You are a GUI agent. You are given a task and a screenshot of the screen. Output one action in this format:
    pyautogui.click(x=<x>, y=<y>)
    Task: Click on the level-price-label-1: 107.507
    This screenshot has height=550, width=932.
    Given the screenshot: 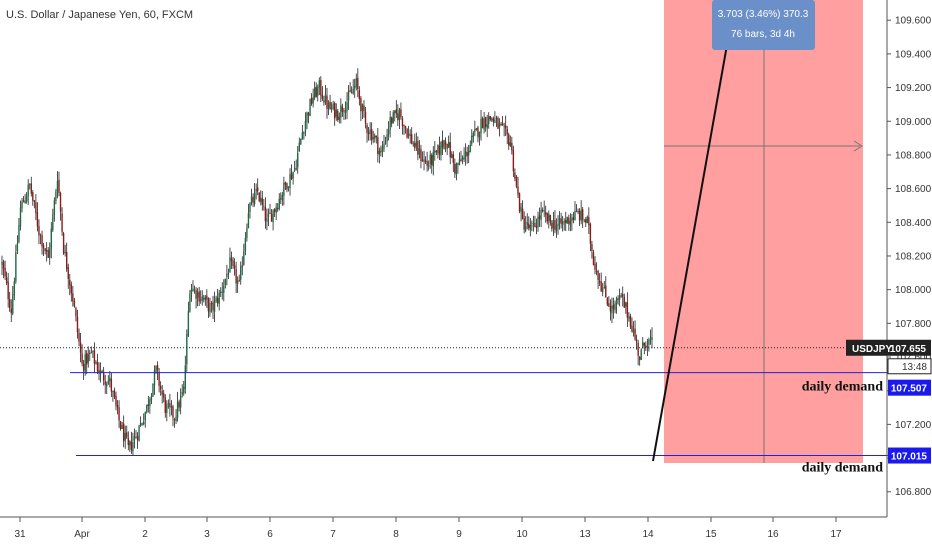 What is the action you would take?
    pyautogui.click(x=909, y=389)
    